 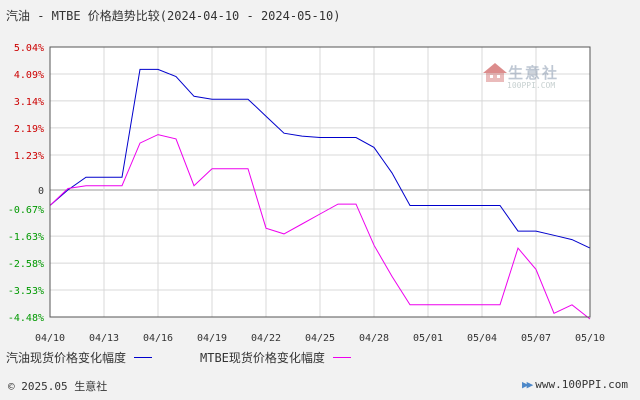 What do you see at coordinates (158, 338) in the screenshot?
I see `x-tick-label: 04/16` at bounding box center [158, 338].